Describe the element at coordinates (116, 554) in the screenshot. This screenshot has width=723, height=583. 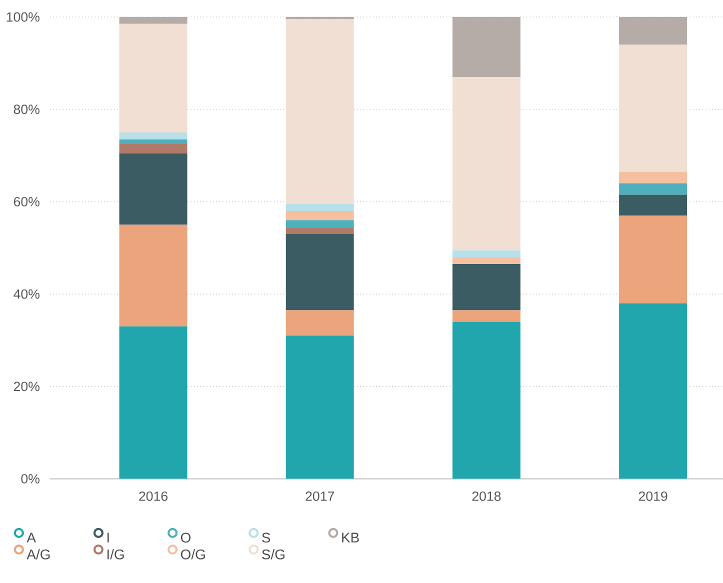
I see `legend-label: I/G` at that location.